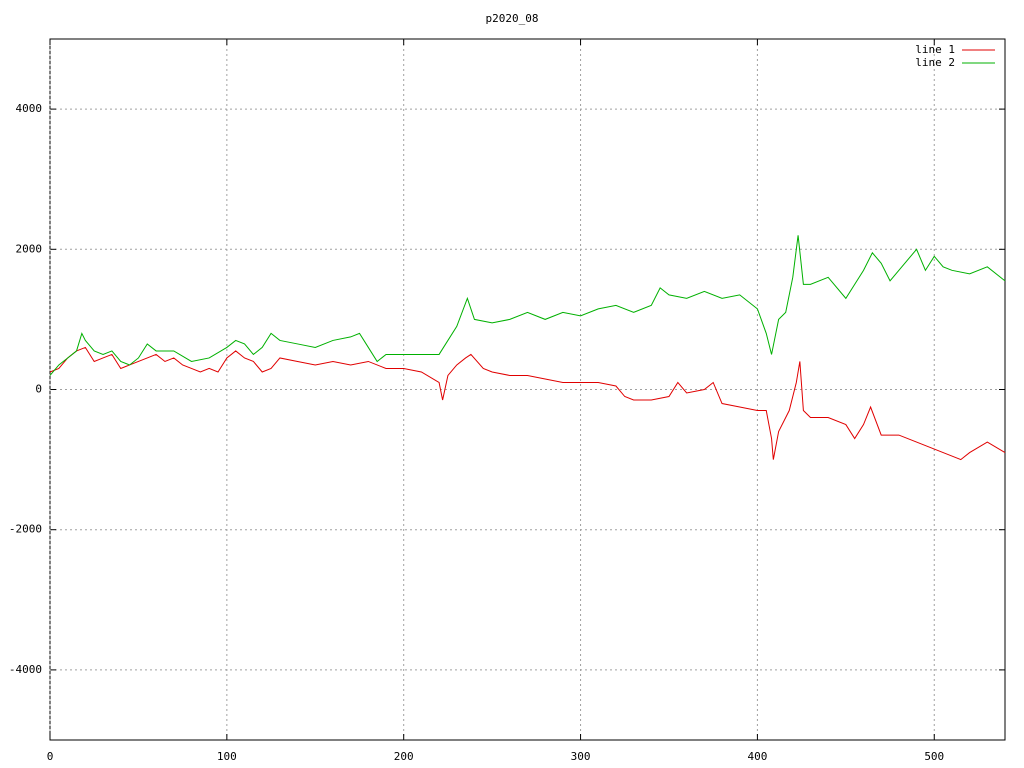  What do you see at coordinates (935, 62) in the screenshot?
I see `legend-label: line 2` at bounding box center [935, 62].